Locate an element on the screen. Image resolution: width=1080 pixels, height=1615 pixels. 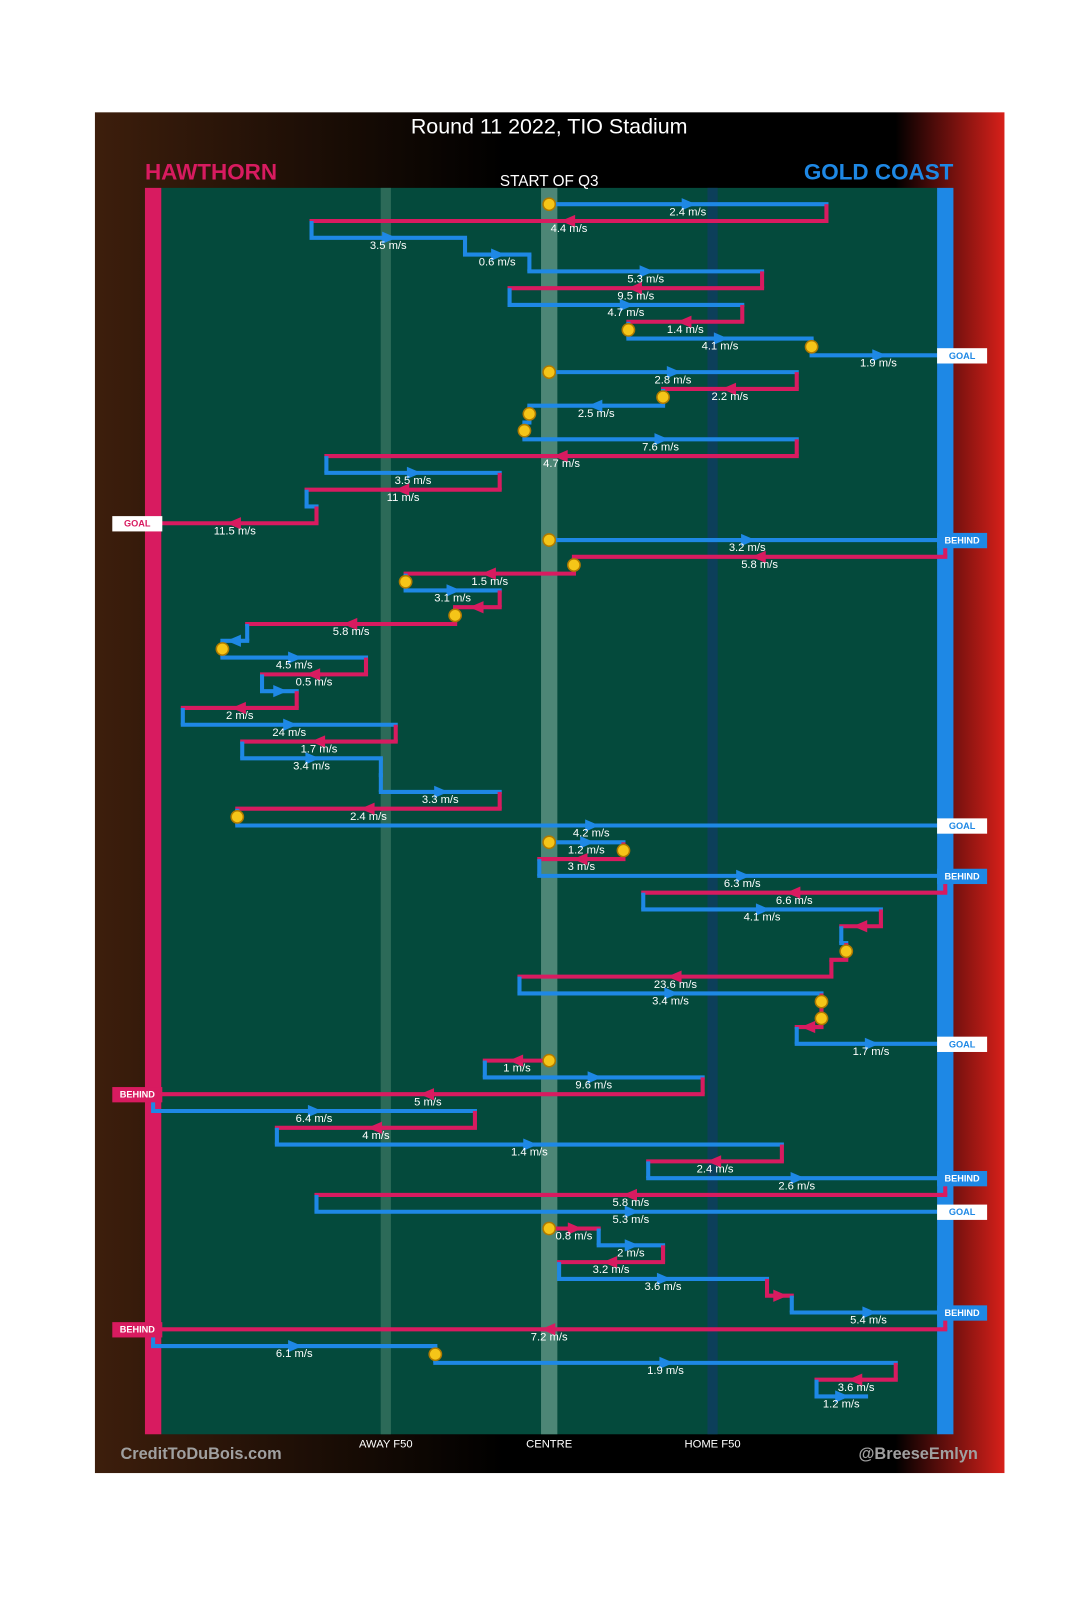
speed-label: 11.5 m/s is located at coordinates (235, 531).